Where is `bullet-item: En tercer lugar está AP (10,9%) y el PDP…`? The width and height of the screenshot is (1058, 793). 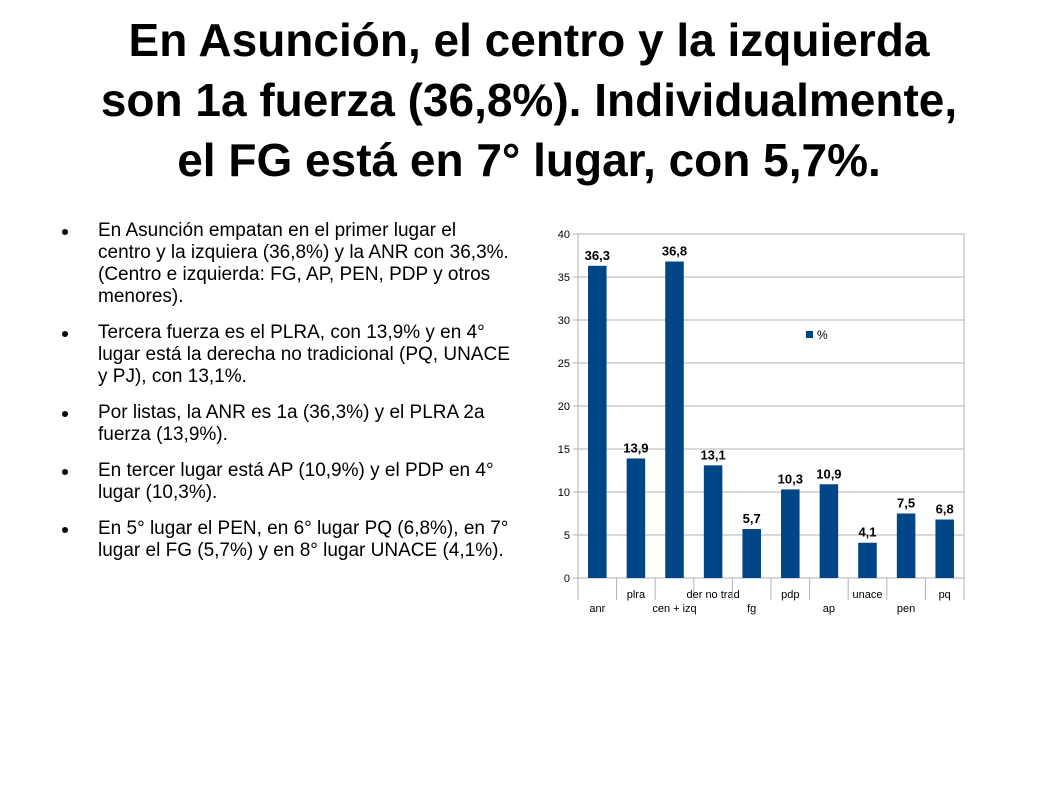 bullet-item: En tercer lugar está AP (10,9%) y el PDP… is located at coordinates (287, 482).